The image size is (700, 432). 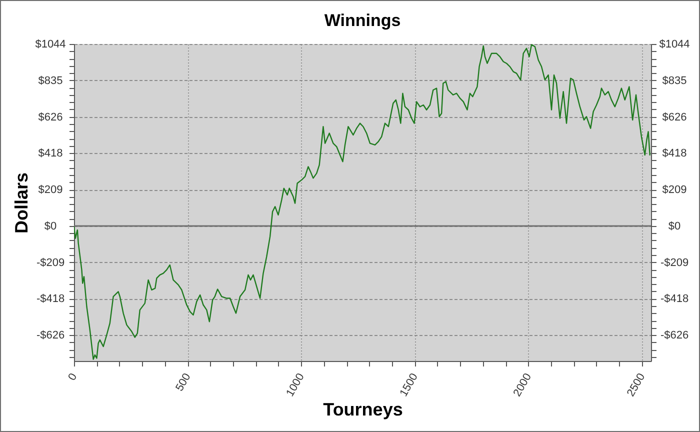 What do you see at coordinates (50, 262) in the screenshot?
I see `y-tick-label: -$209` at bounding box center [50, 262].